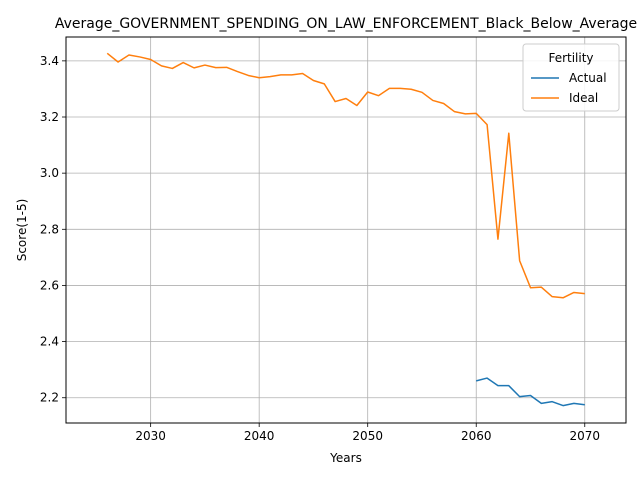 This screenshot has height=480, width=640. I want to click on y-tick-label: 2.2, so click(49, 398).